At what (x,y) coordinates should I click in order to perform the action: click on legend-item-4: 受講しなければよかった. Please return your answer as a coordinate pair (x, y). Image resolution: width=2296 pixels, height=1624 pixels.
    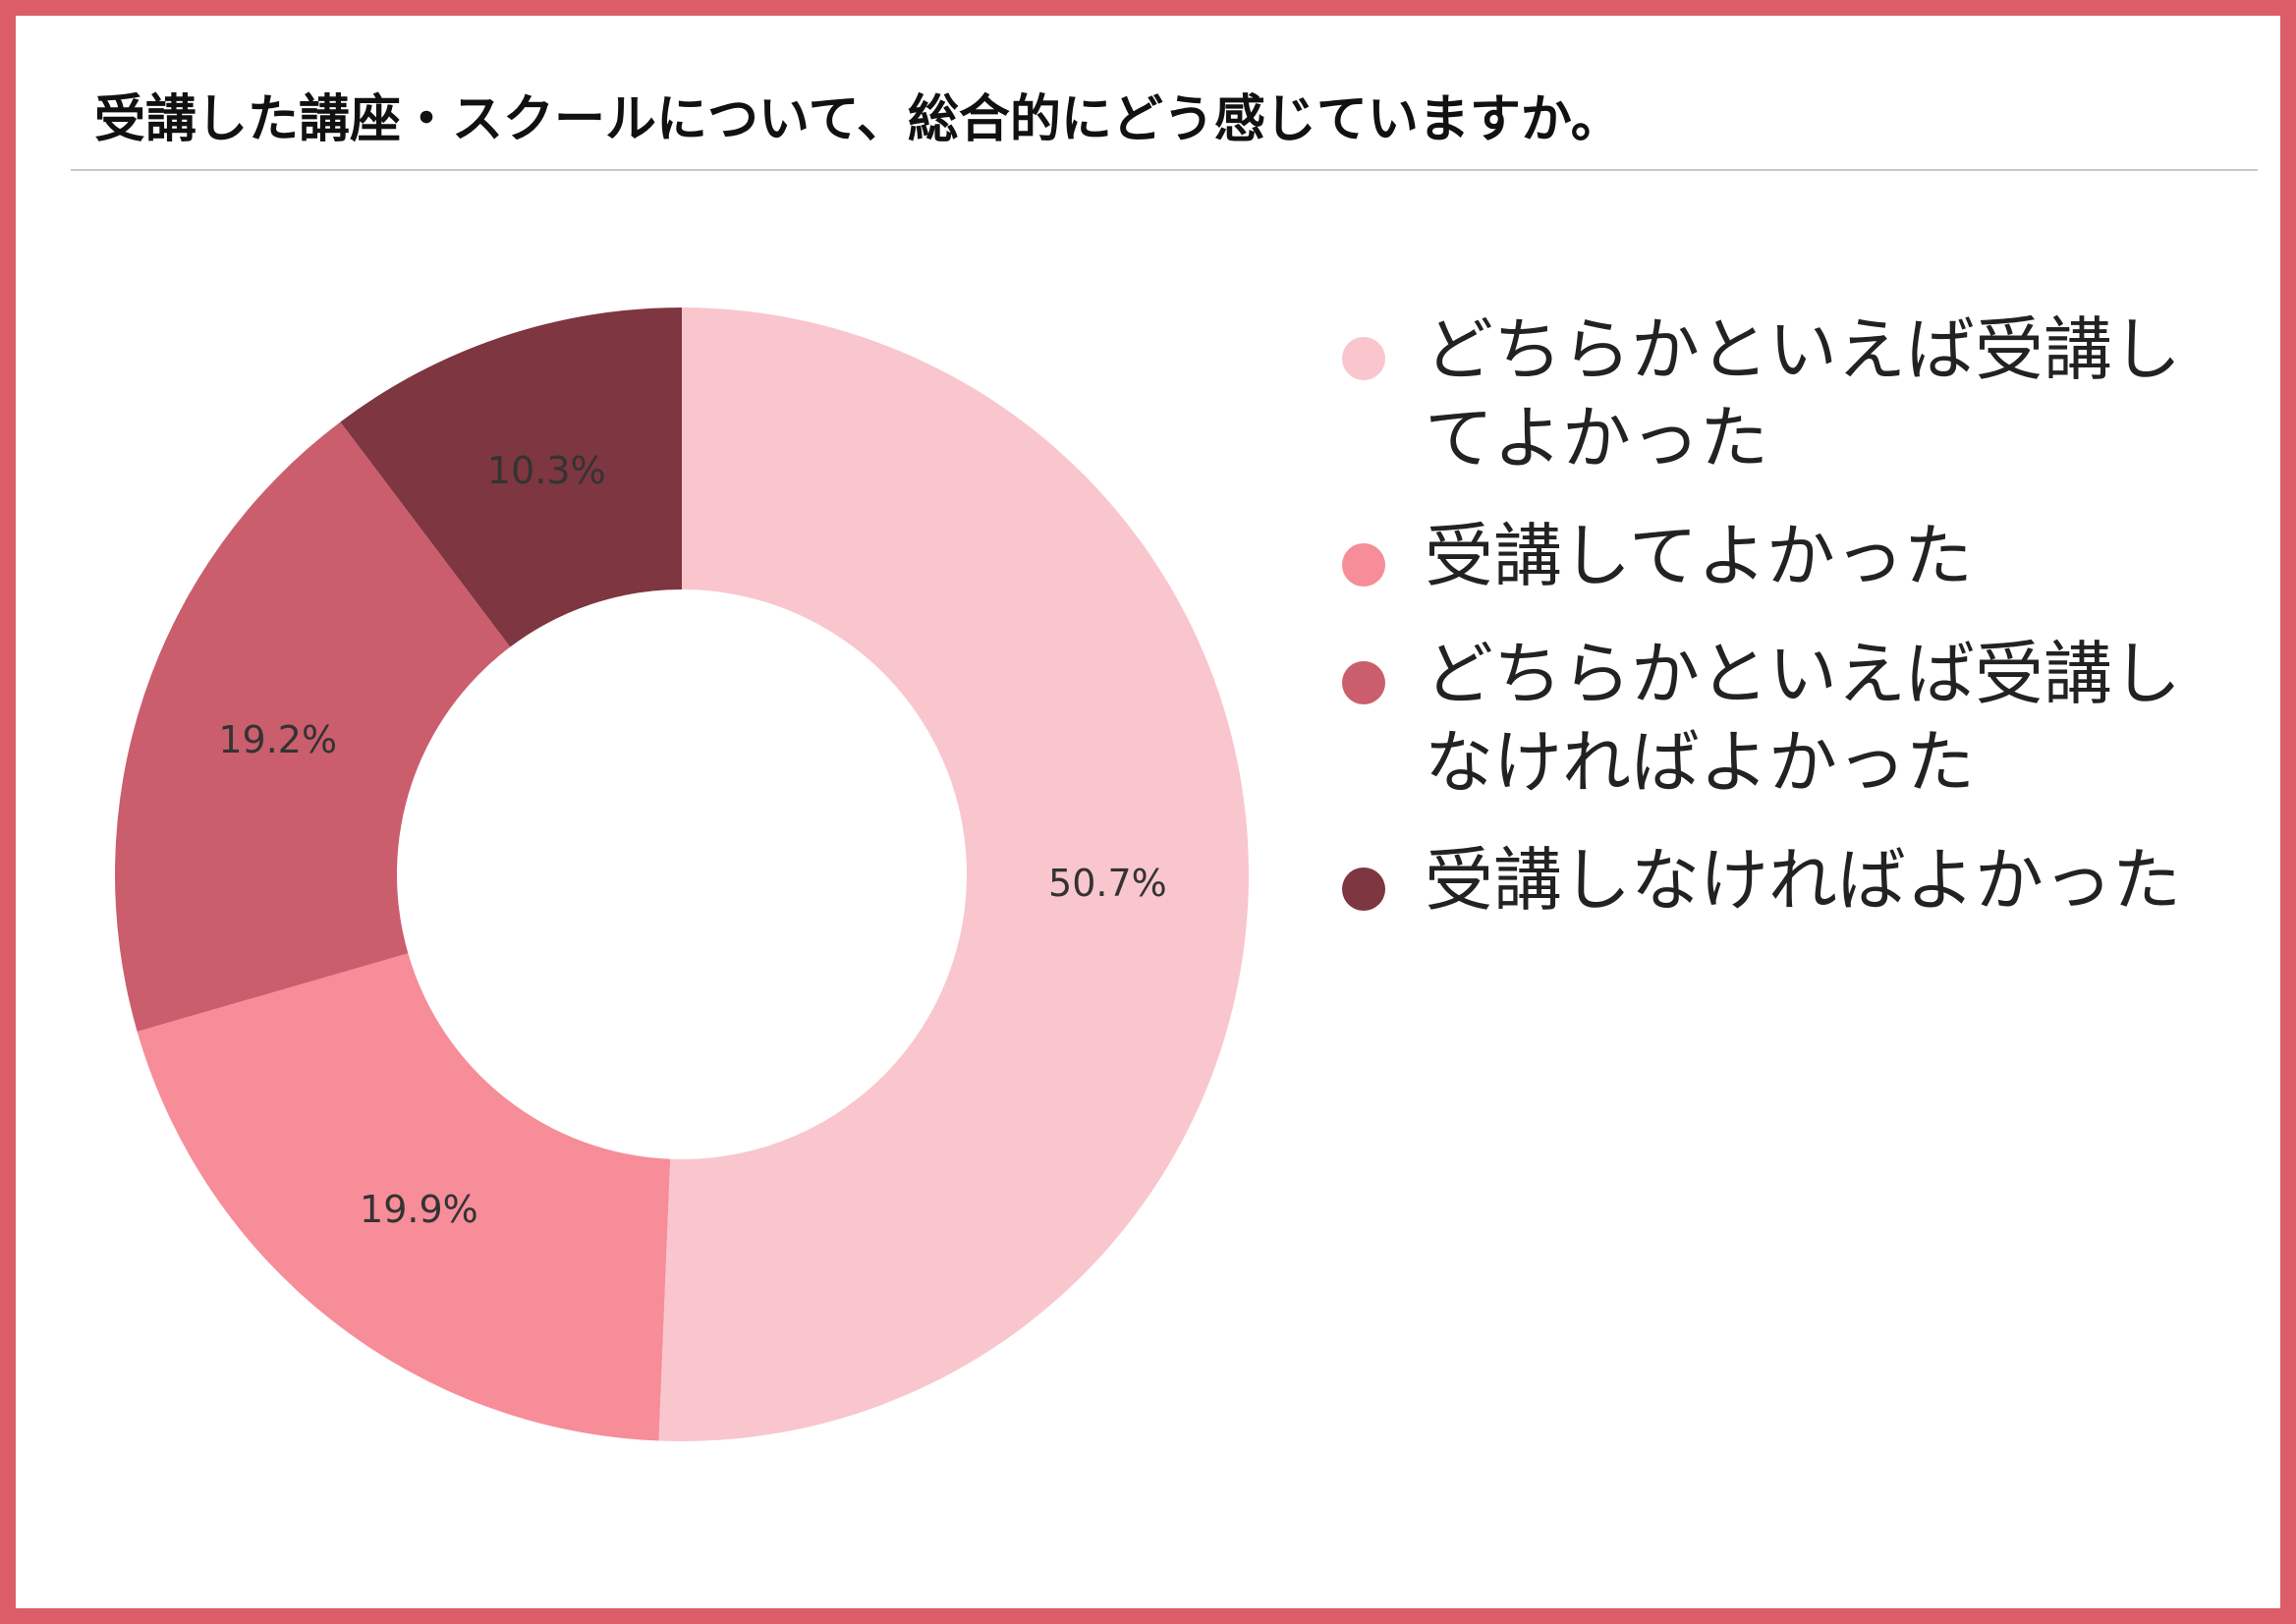
    Looking at the image, I should click on (1784, 880).